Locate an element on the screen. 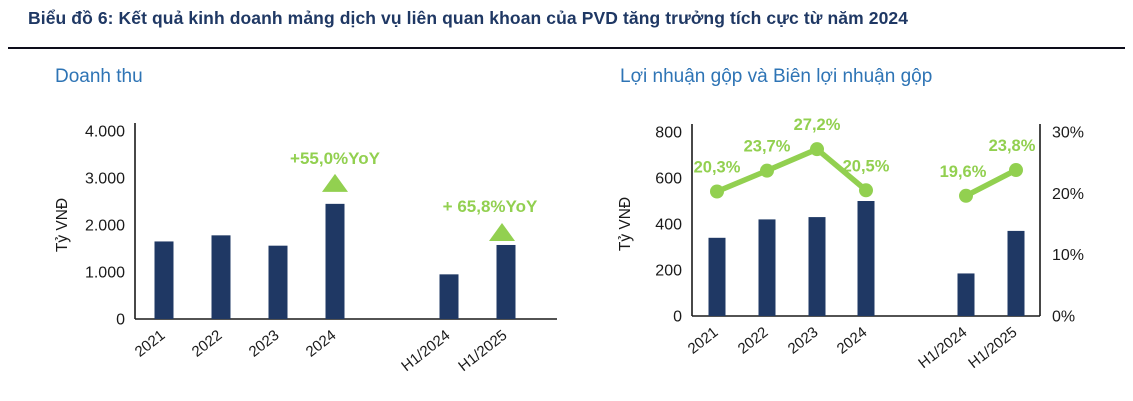  revenue-bar-2023 is located at coordinates (278, 282).